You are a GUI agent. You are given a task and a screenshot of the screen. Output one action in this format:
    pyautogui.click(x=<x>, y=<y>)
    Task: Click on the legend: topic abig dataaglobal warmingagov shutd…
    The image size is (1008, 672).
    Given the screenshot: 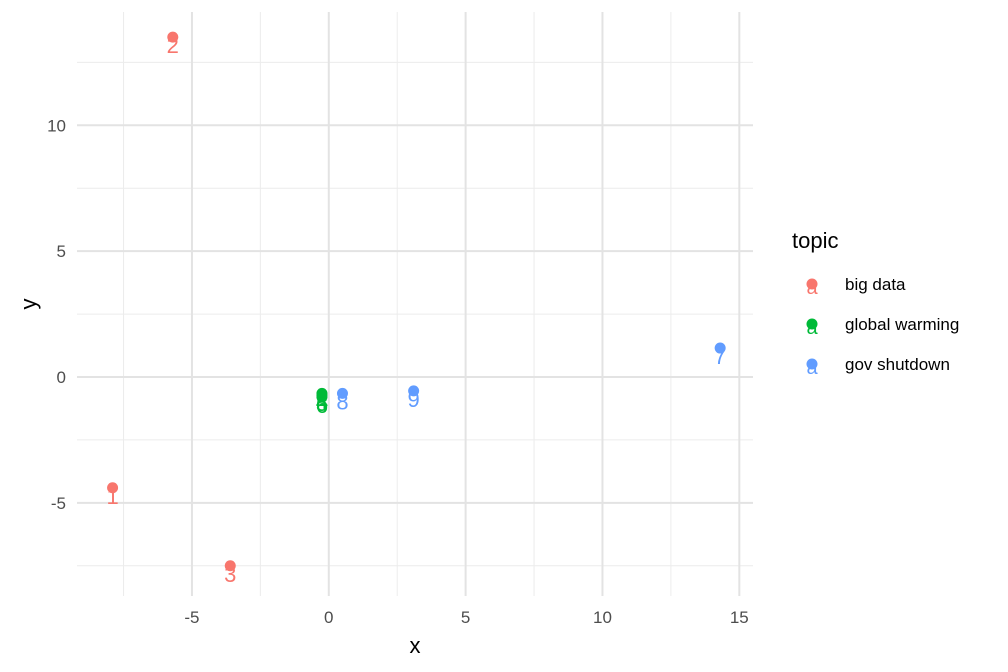 What is the action you would take?
    pyautogui.click(x=875, y=303)
    